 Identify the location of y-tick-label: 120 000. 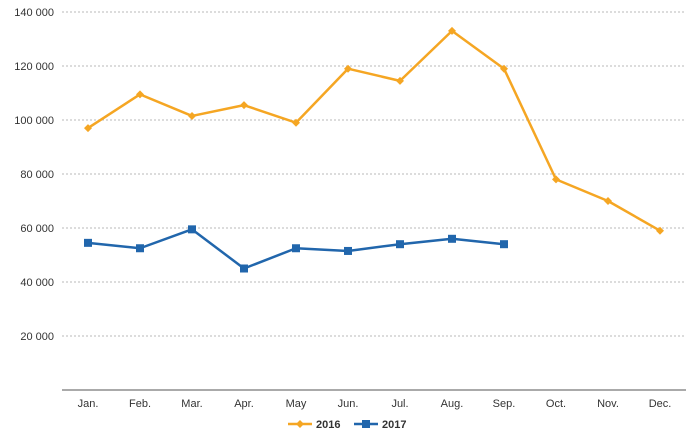
(34, 67).